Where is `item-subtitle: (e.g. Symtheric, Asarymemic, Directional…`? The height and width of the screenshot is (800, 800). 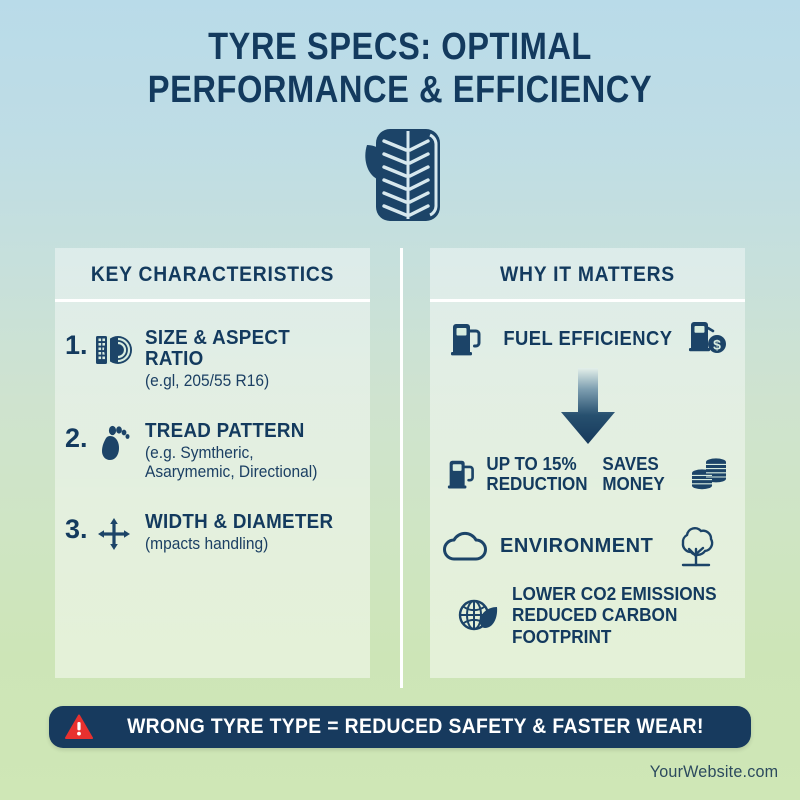 item-subtitle: (e.g. Symtheric, Asarymemic, Directional… is located at coordinates (231, 463).